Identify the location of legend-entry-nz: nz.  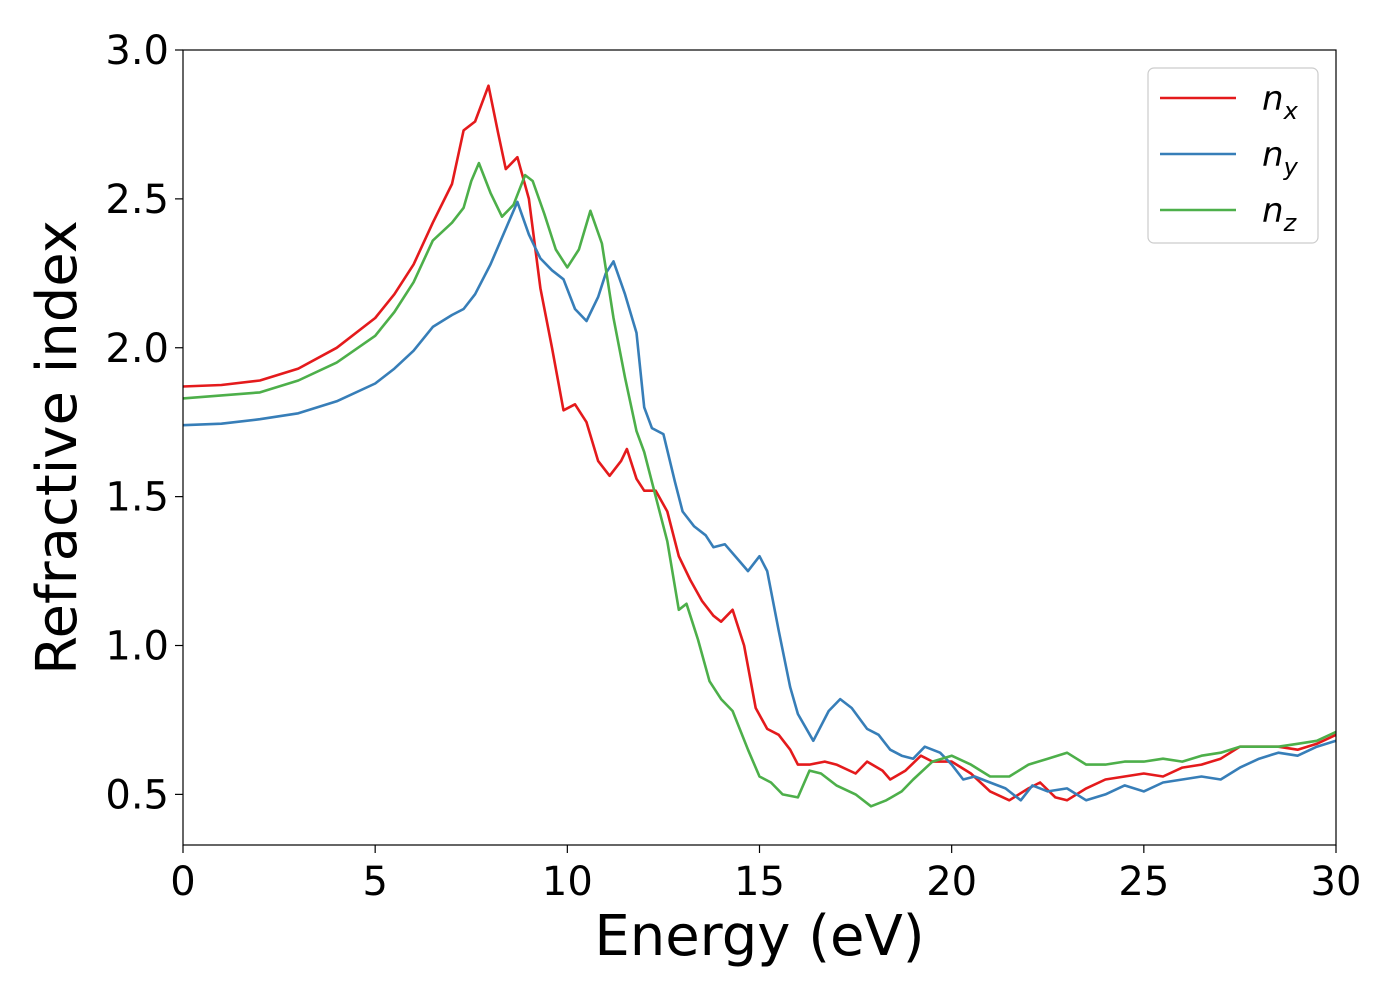
(1229, 214).